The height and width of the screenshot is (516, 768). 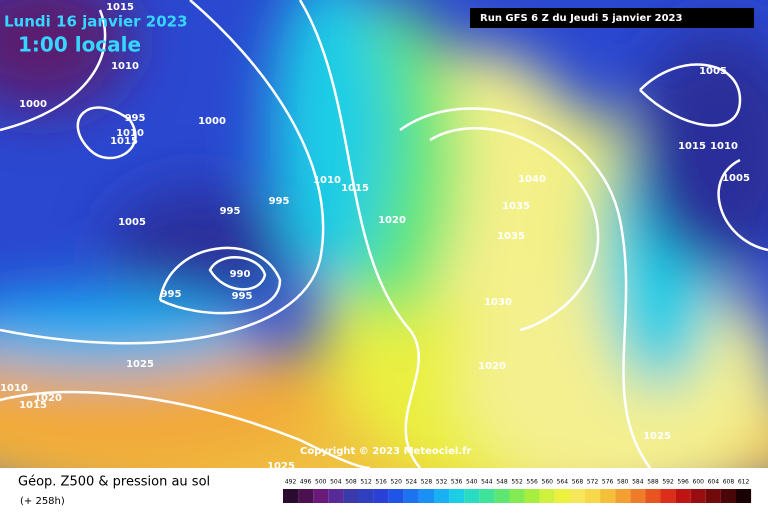 I want to click on scale-label: 508, so click(x=351, y=482).